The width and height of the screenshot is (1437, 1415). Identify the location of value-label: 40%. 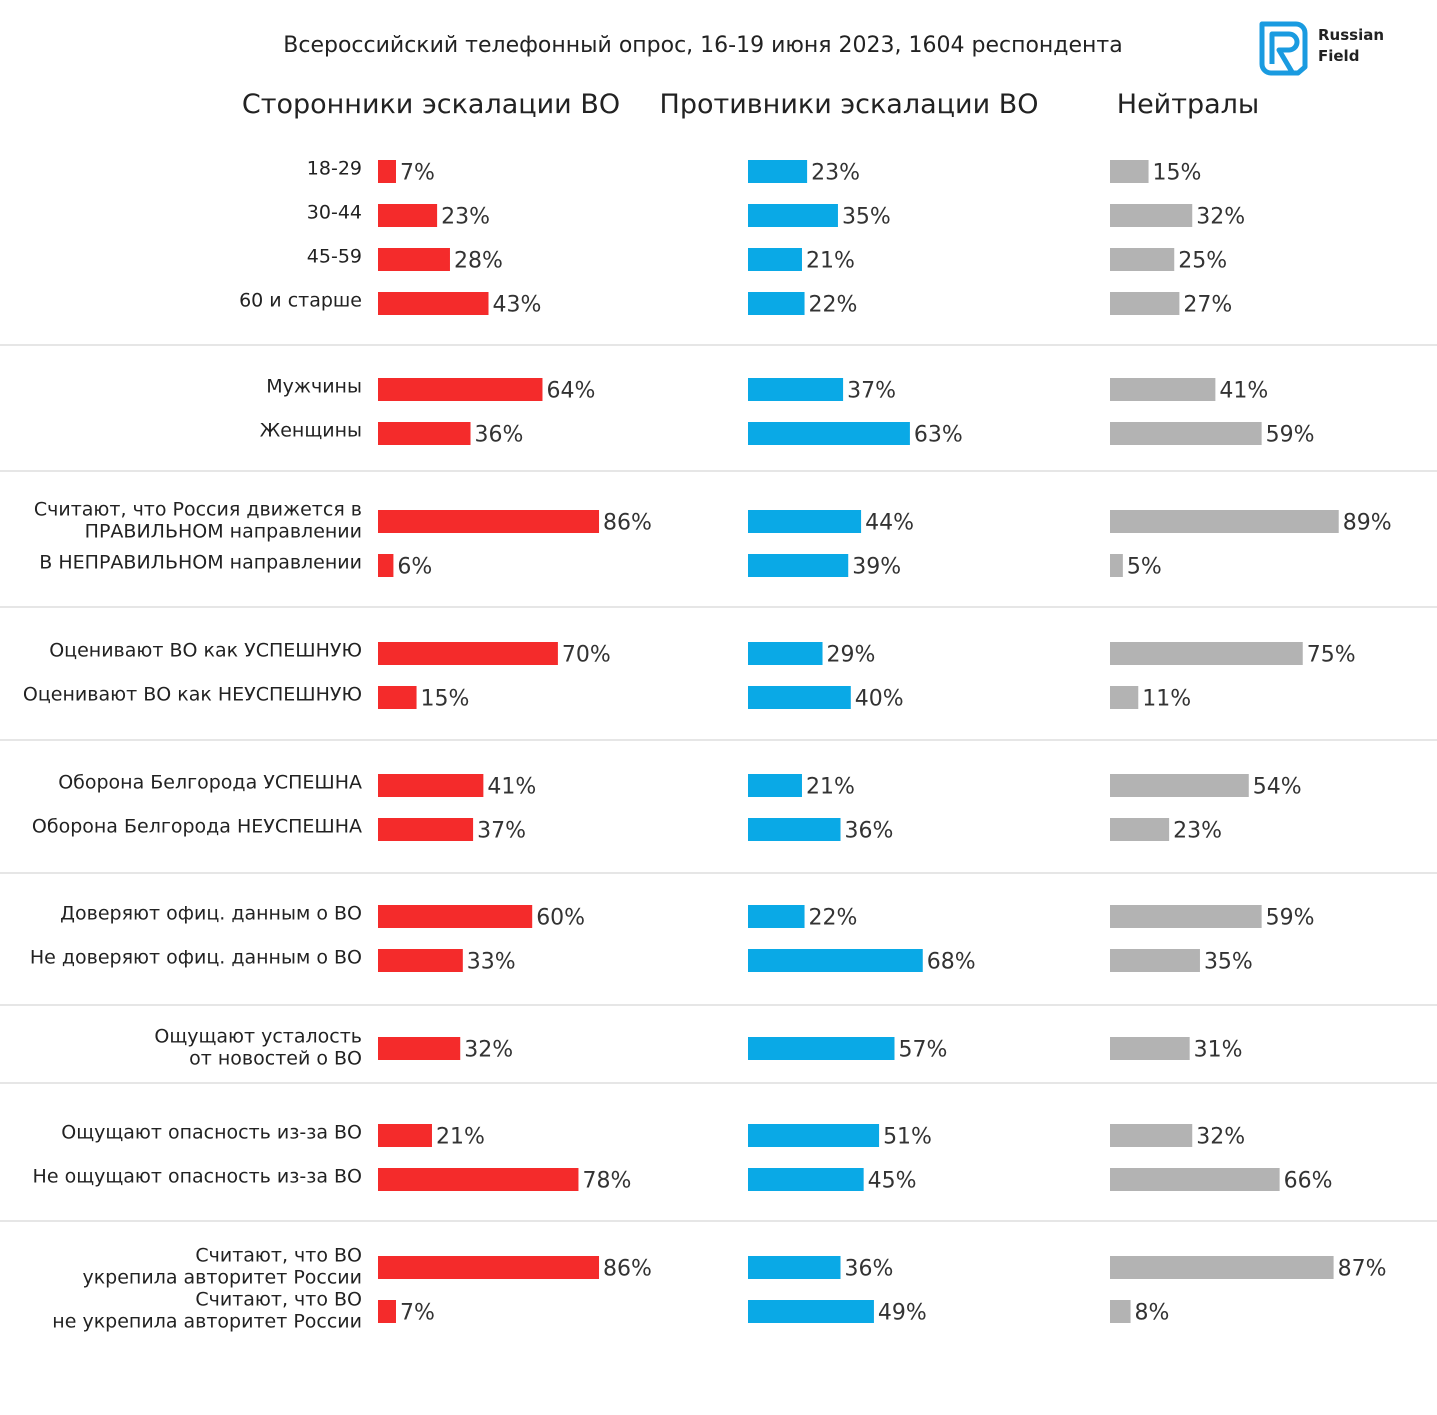
(879, 699).